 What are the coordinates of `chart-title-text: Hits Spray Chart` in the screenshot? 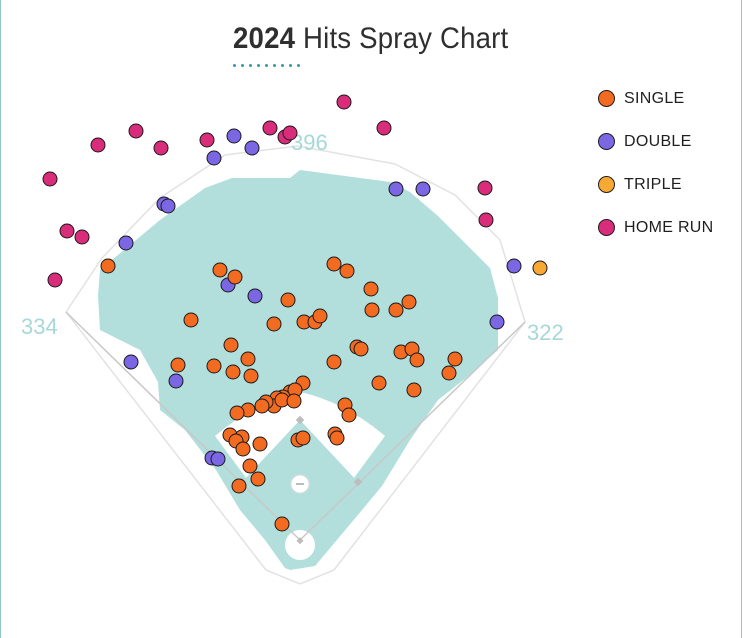 It's located at (406, 38).